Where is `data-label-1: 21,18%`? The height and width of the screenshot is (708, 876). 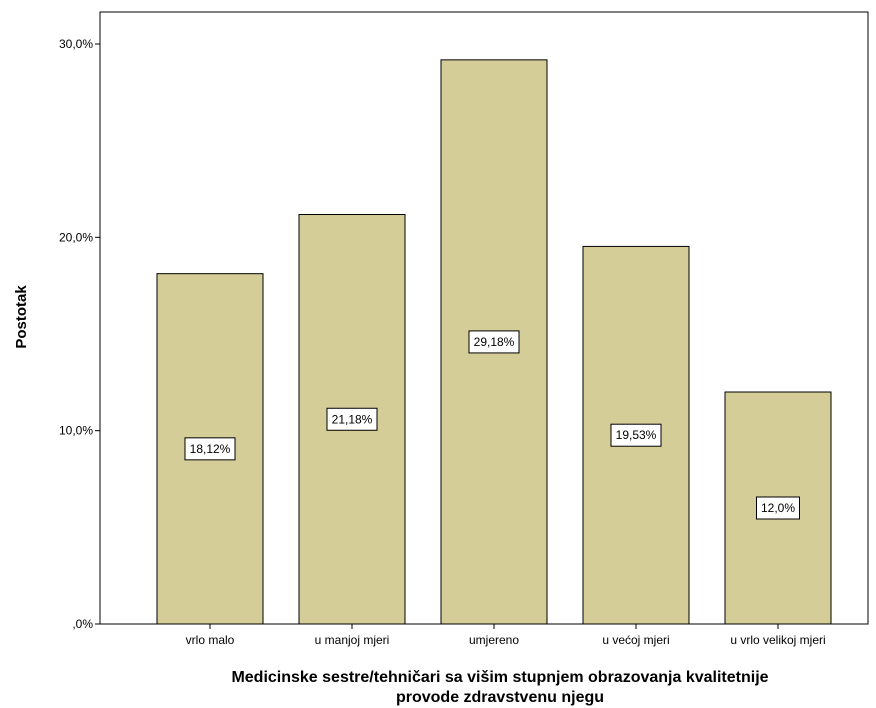
data-label-1: 21,18% is located at coordinates (352, 419).